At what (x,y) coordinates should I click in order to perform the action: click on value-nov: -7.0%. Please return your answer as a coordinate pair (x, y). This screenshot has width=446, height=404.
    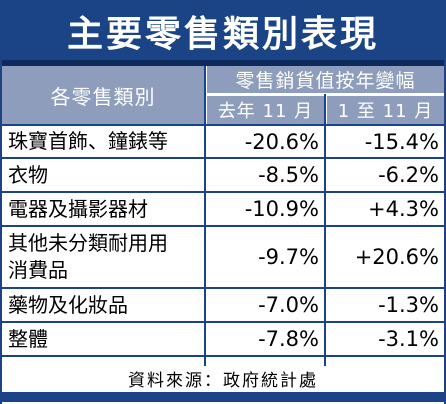
    Looking at the image, I should click on (288, 305).